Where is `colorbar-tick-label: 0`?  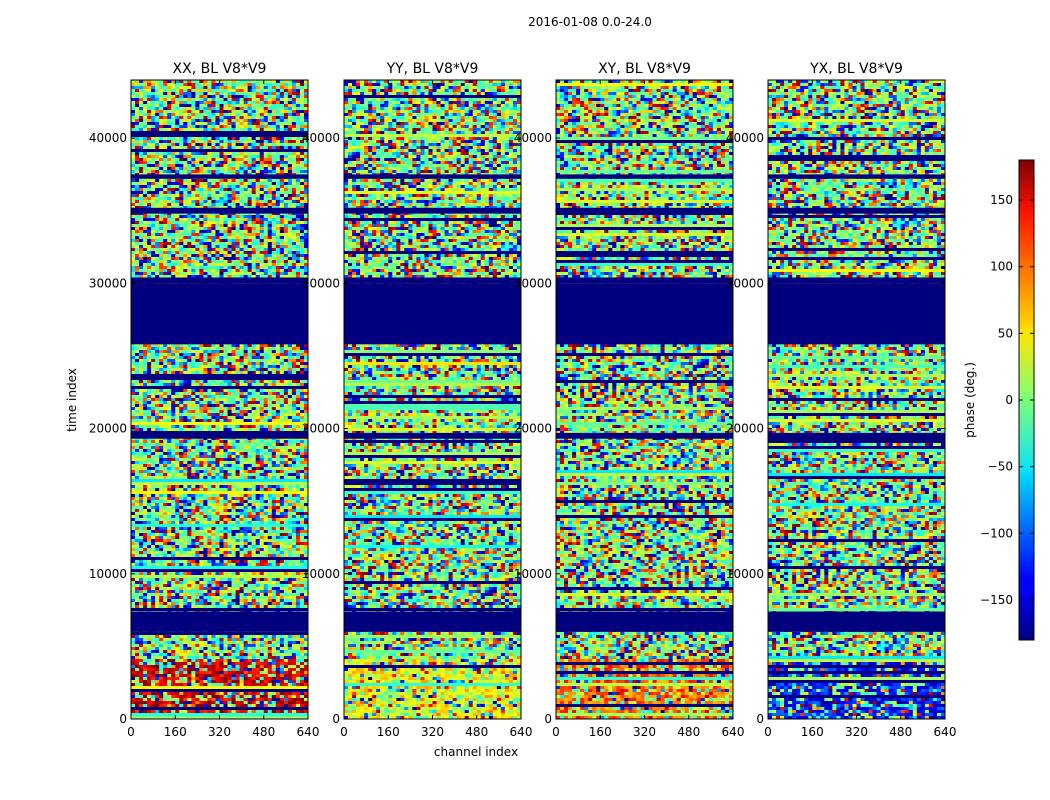 colorbar-tick-label: 0 is located at coordinates (1009, 400).